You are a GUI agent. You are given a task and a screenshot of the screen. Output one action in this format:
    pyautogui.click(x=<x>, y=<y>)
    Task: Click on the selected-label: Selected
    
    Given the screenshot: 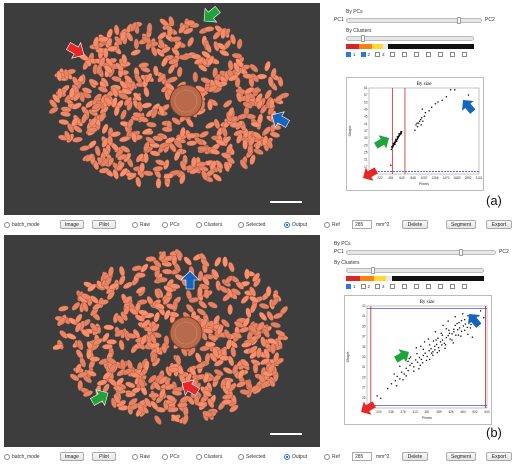 What is the action you would take?
    pyautogui.click(x=256, y=456)
    